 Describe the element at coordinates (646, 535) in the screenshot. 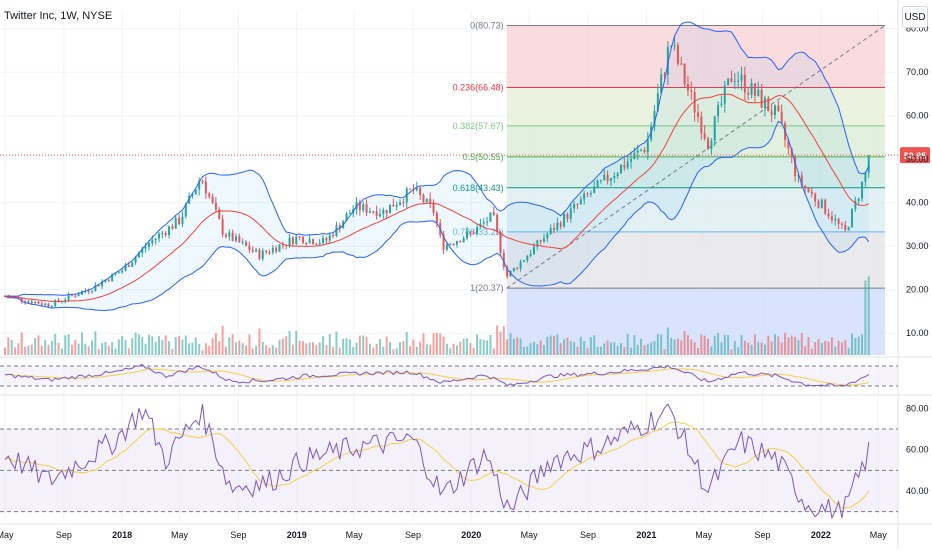

I see `time-axis-tick-label: 2021` at that location.